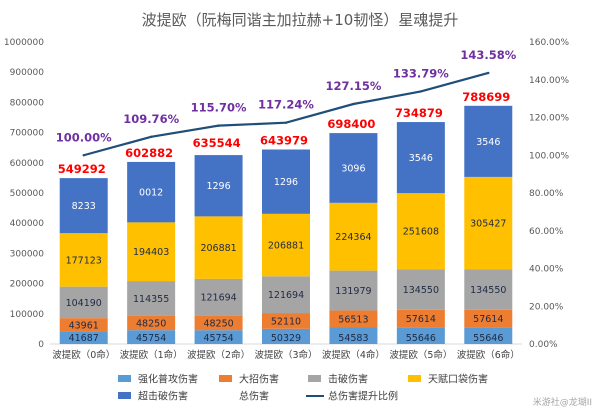  Describe the element at coordinates (488, 55) in the screenshot. I see `ratio-label: 143.58%` at that location.